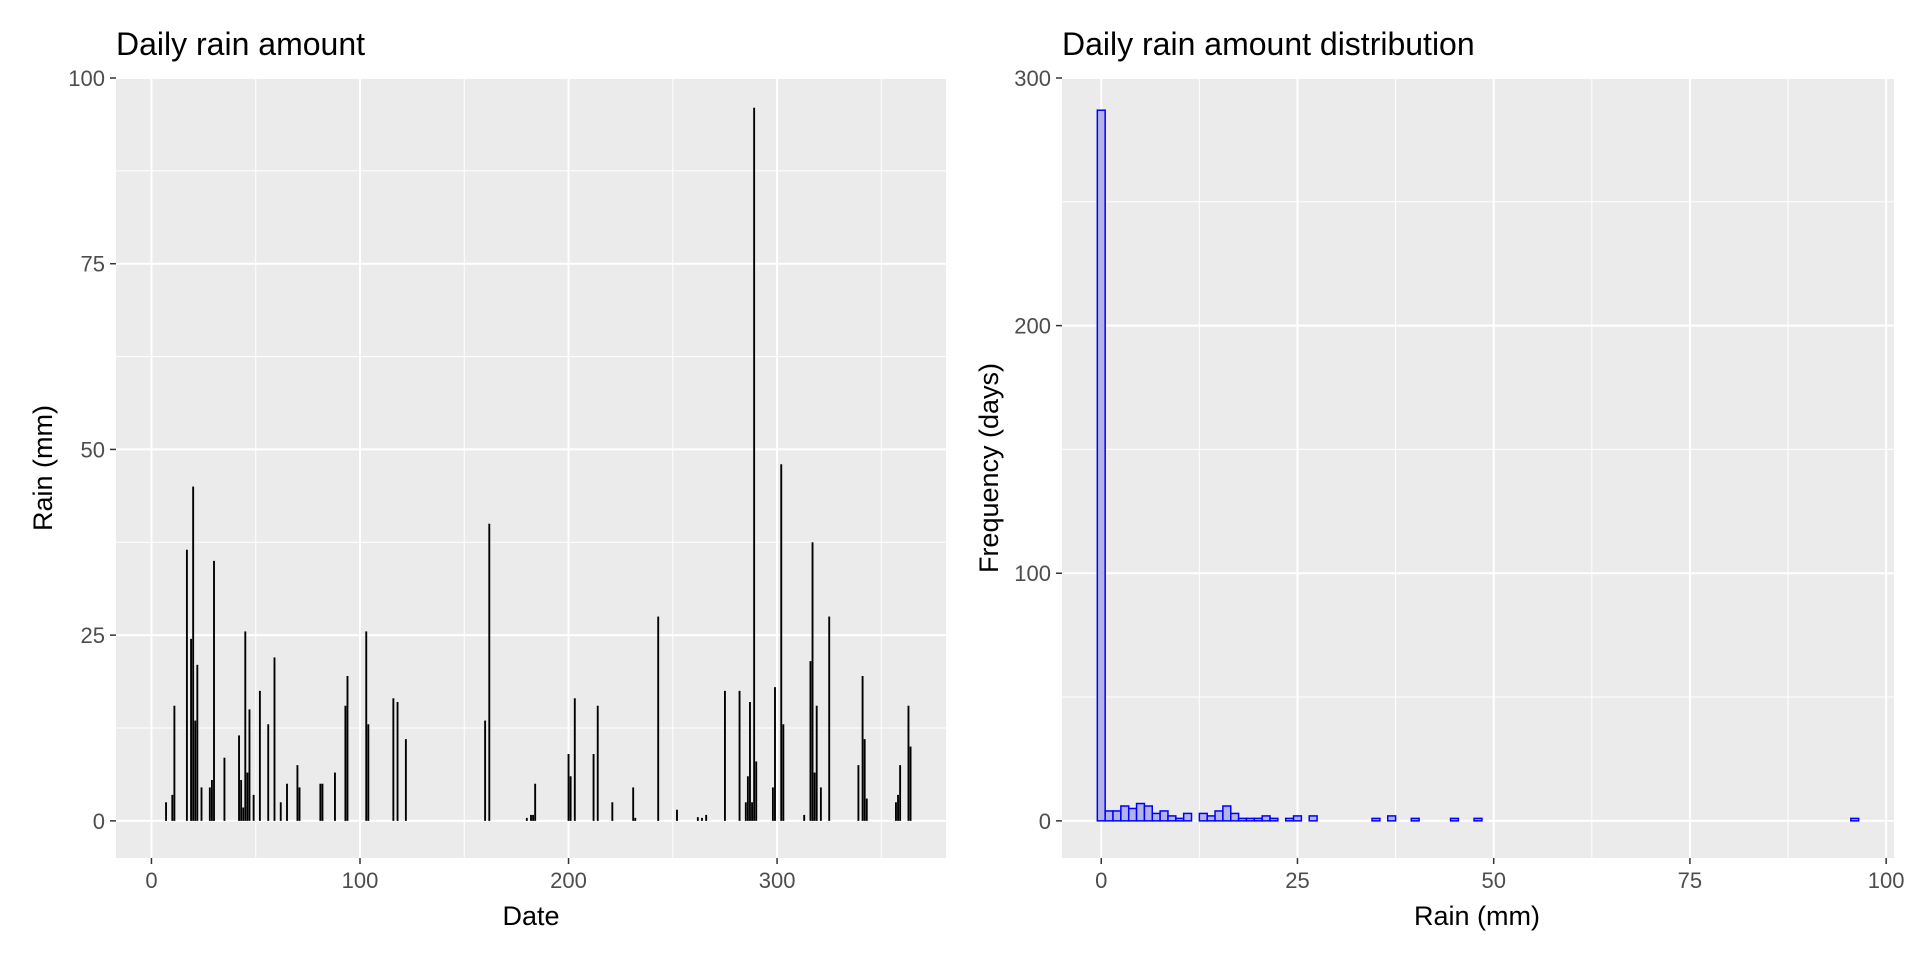  Describe the element at coordinates (93, 264) in the screenshot. I see `y-tick-label: 75` at that location.